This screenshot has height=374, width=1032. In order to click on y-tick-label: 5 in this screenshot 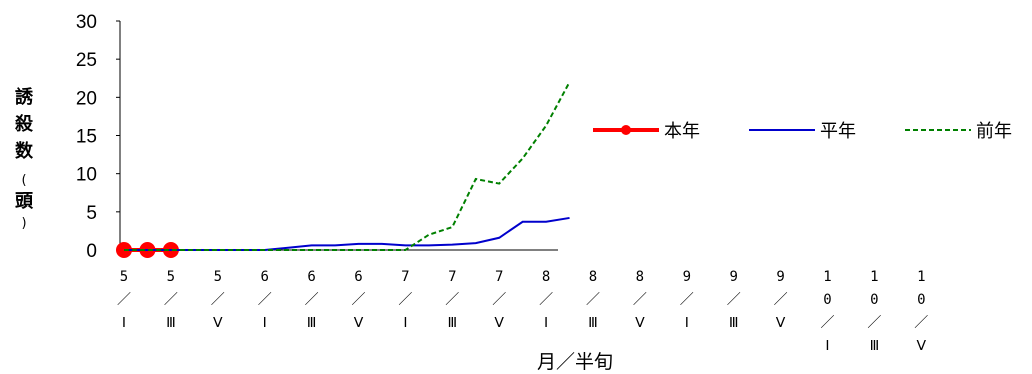, I will do `click(91, 213)`.